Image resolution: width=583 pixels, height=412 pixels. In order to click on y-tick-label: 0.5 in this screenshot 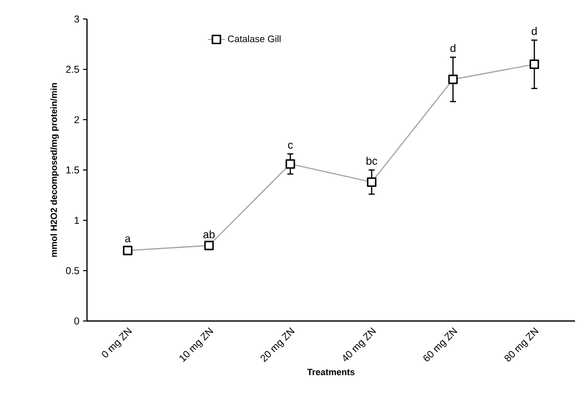, I will do `click(73, 270)`.